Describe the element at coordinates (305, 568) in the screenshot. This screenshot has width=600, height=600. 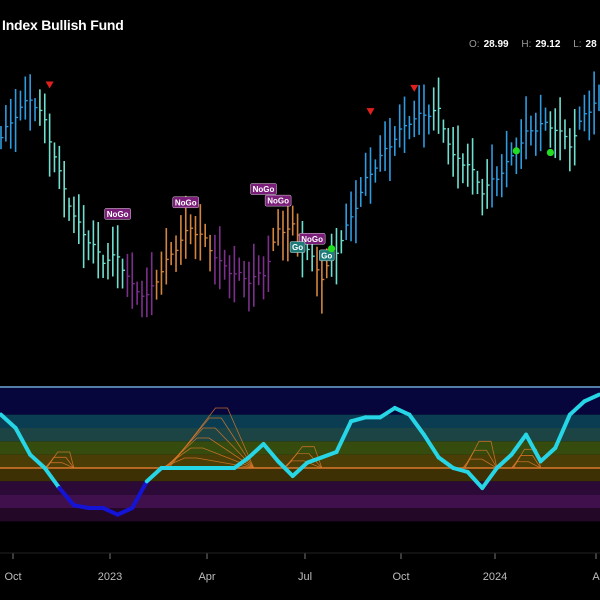
I see `x-tick: Jul` at that location.